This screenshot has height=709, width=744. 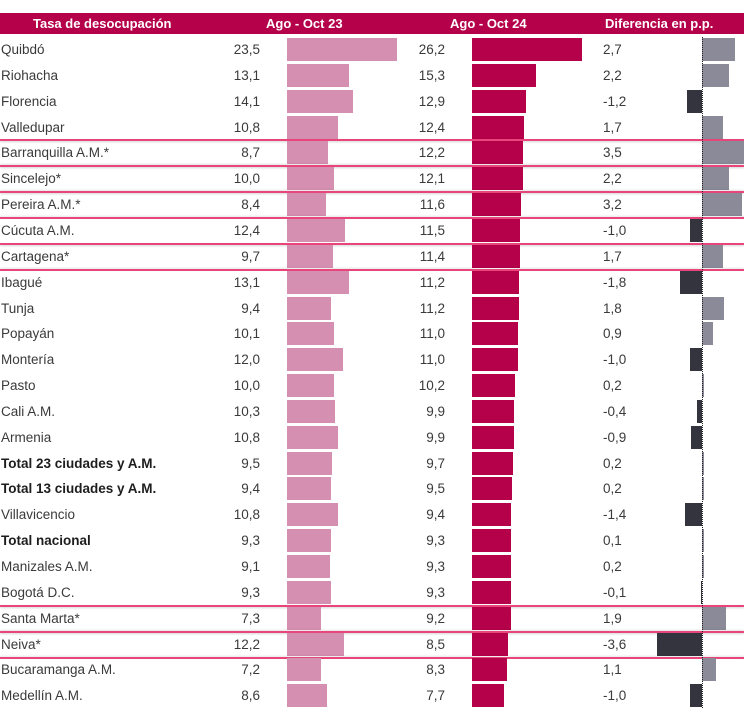 I want to click on city-label: Villavicencio, so click(x=38, y=515).